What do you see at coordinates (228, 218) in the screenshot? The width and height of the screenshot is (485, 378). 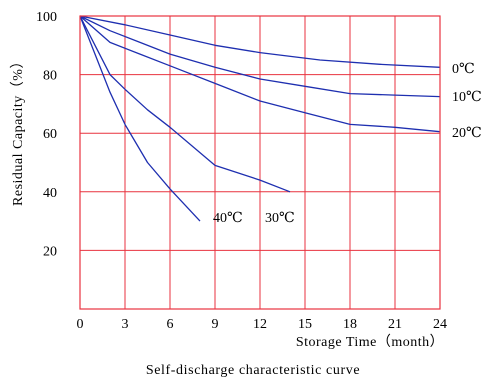 I see `series-label: 40℃` at bounding box center [228, 218].